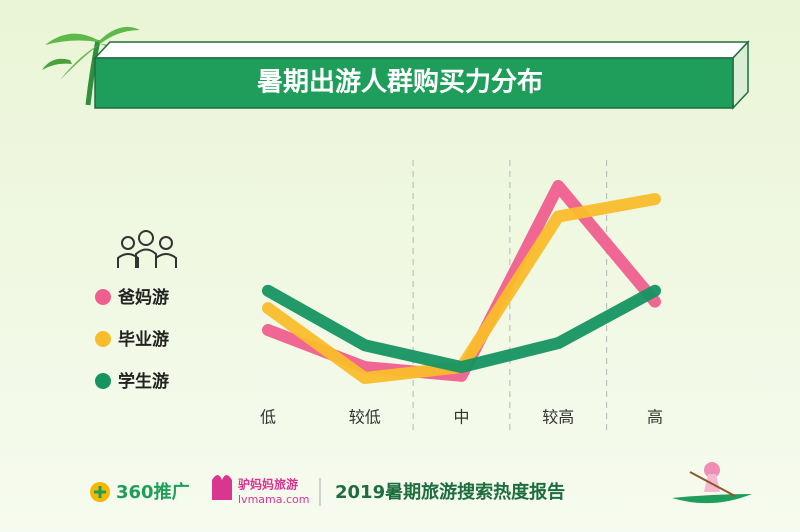 Image resolution: width=800 pixels, height=532 pixels. I want to click on x-tick-label: 较低, so click(365, 417).